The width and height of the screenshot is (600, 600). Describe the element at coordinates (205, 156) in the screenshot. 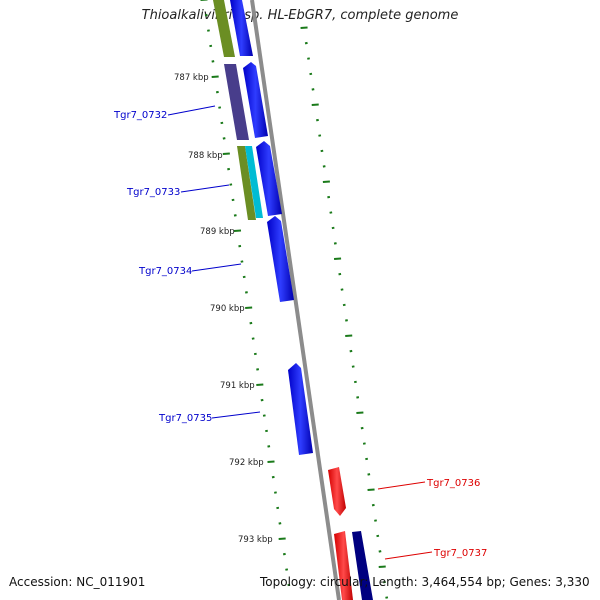

I see `kbp-label: 788 kbp` at that location.